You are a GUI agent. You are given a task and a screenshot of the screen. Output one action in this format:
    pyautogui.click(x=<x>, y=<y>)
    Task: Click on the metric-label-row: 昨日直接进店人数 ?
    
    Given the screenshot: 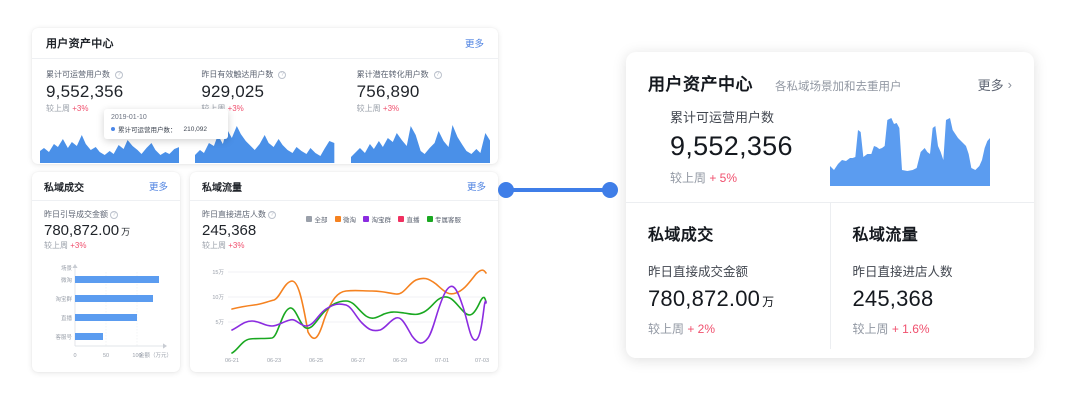 What is the action you would take?
    pyautogui.click(x=344, y=214)
    